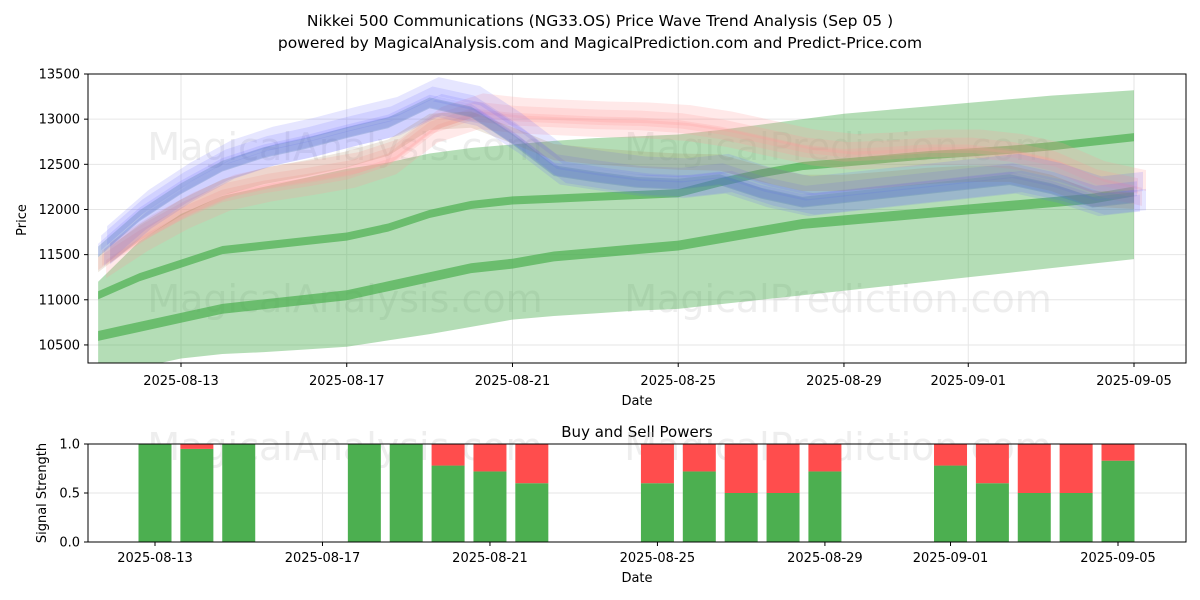  I want to click on price-chart-xlabel: Date, so click(636, 401).